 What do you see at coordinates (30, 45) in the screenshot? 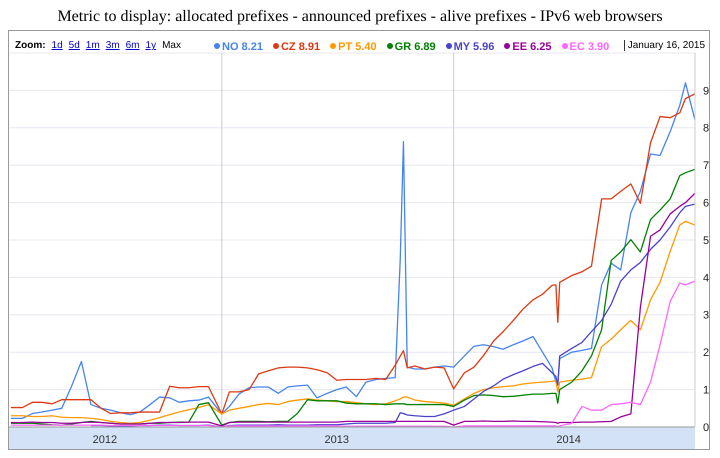
I see `text: Zoom:` at bounding box center [30, 45].